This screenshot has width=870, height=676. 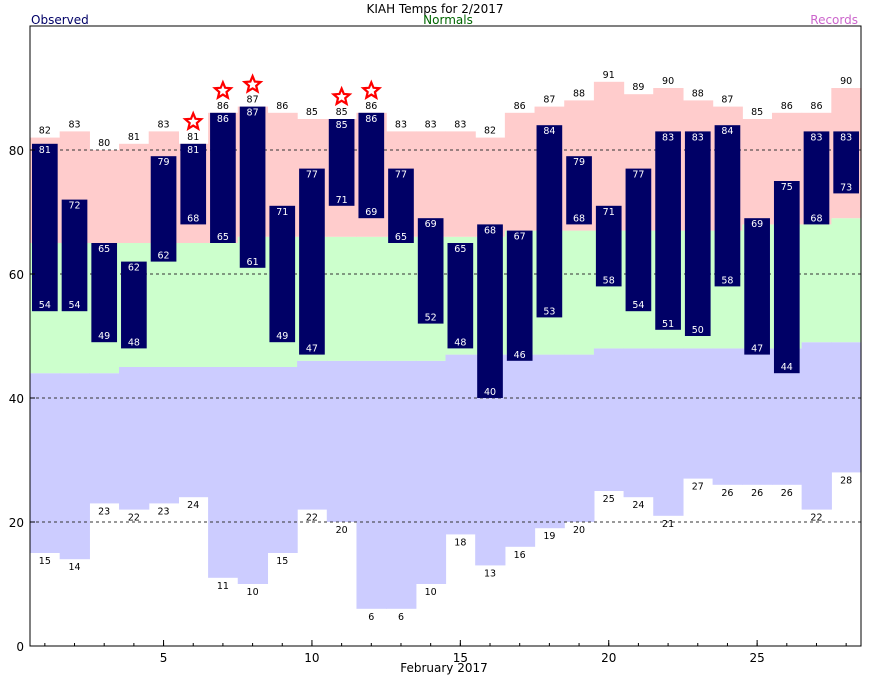 I want to click on record-high-label: 88, so click(x=579, y=93).